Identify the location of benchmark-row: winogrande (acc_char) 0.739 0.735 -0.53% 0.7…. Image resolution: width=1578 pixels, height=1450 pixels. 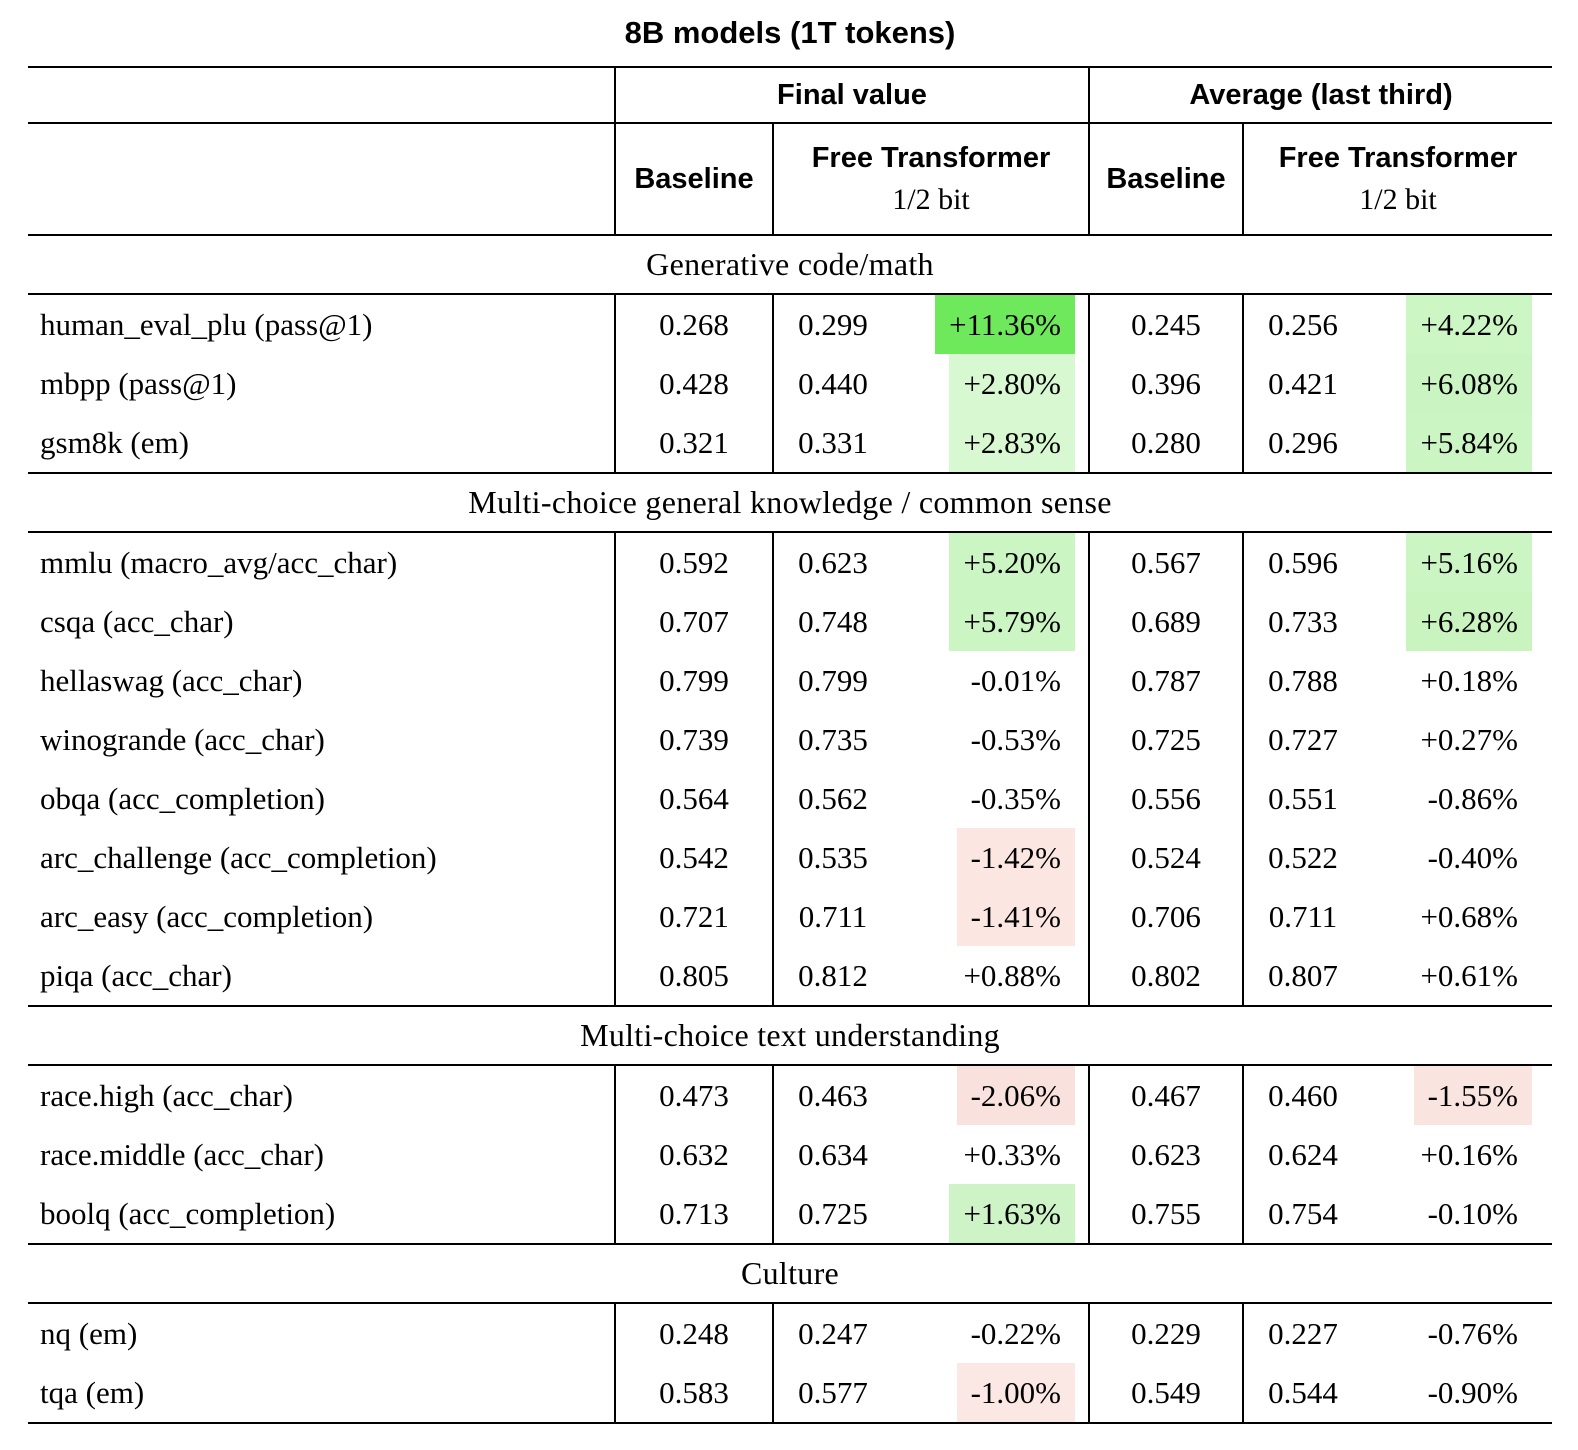
(790, 739).